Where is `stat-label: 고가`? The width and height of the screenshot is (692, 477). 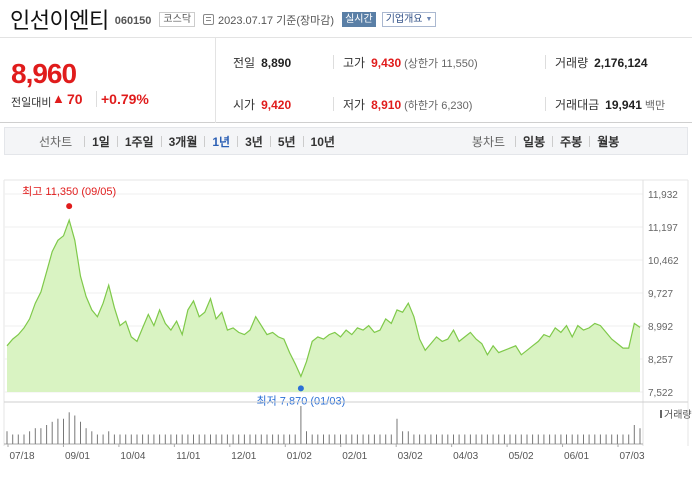
stat-label: 고가 is located at coordinates (354, 63).